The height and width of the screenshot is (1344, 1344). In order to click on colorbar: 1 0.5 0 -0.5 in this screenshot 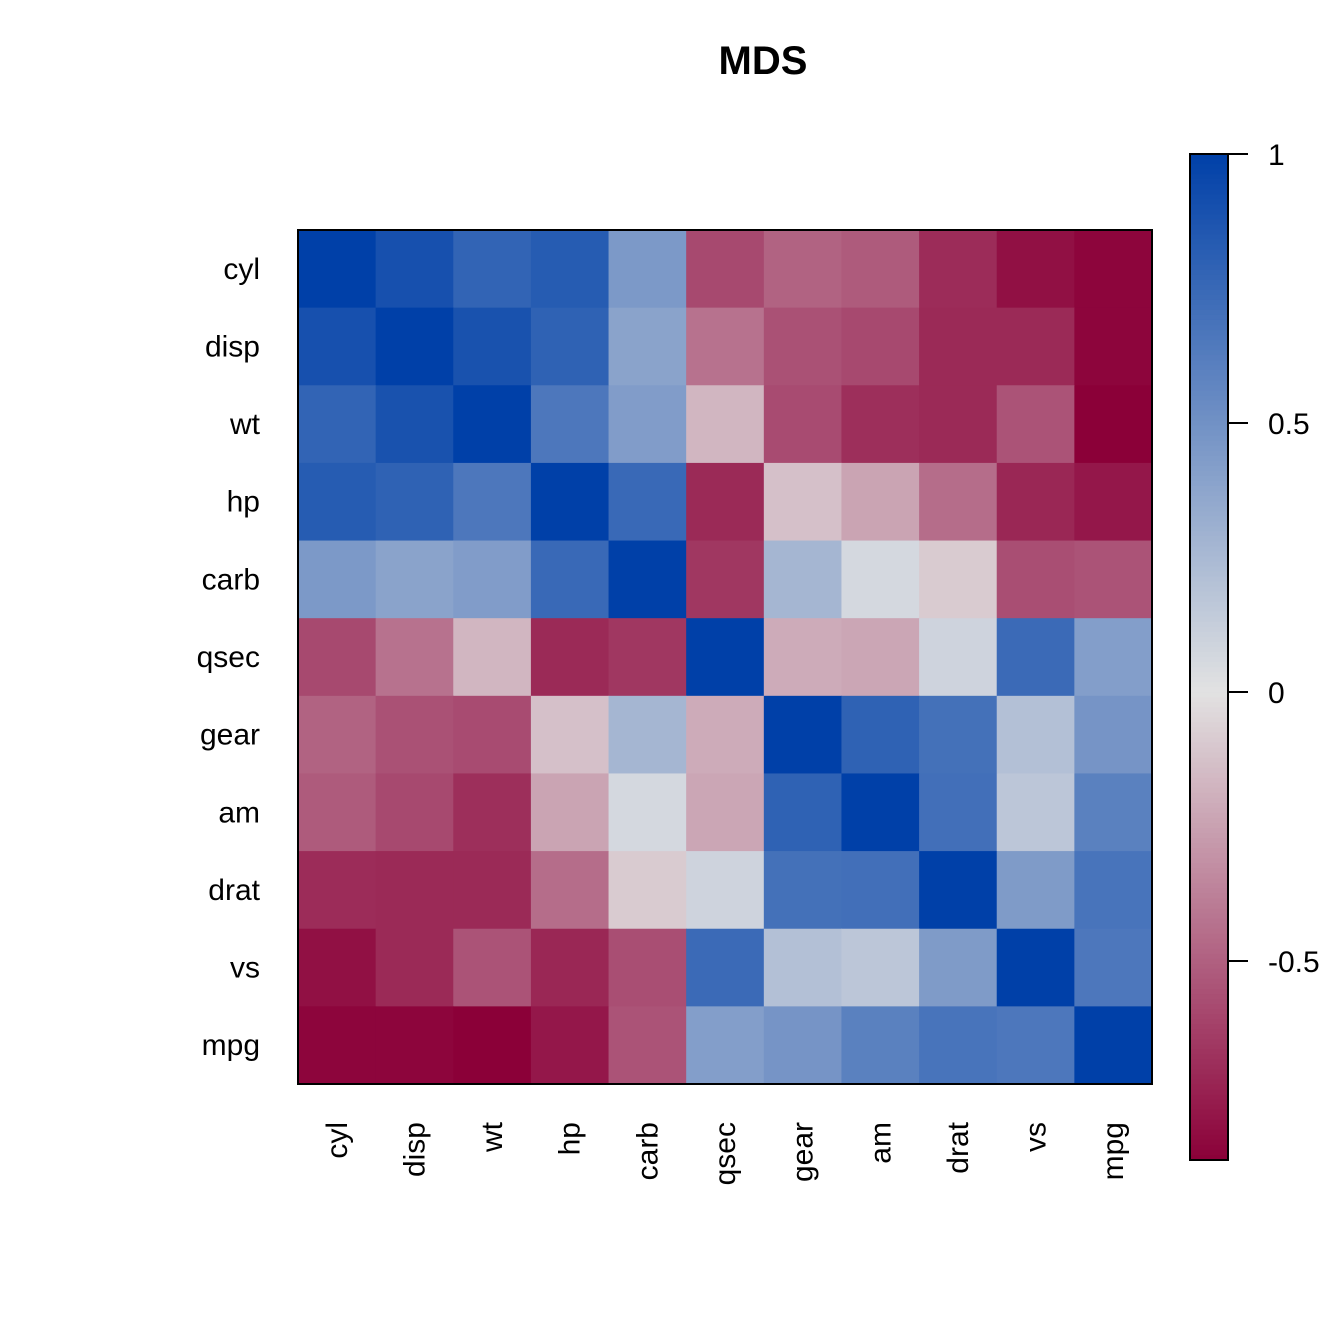, I will do `click(1254, 650)`.